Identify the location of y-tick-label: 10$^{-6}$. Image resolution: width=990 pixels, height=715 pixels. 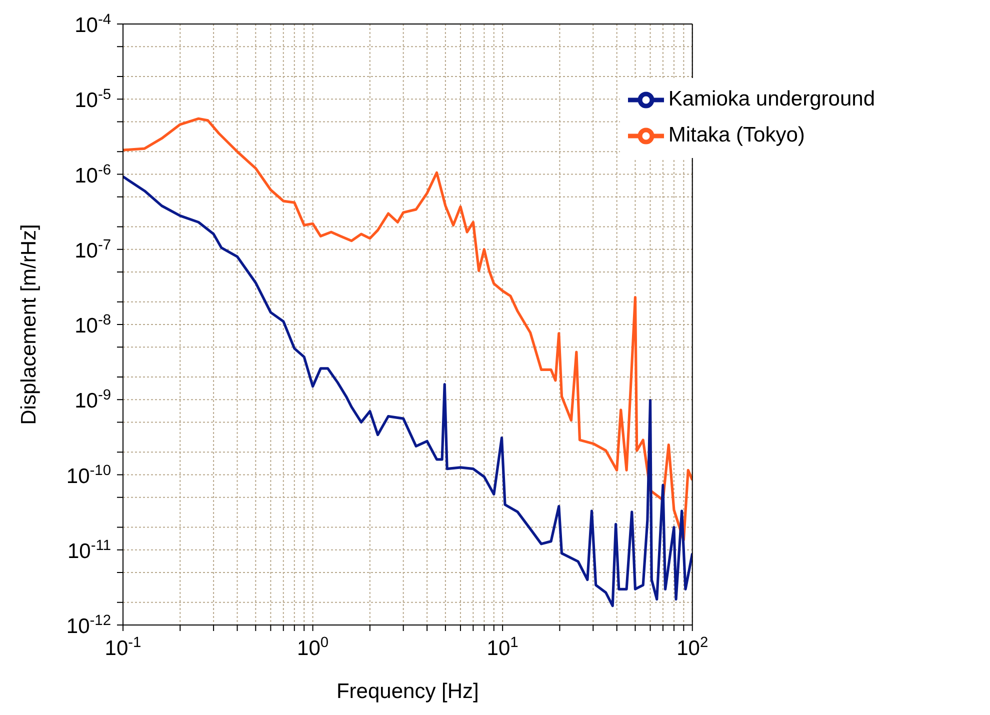
(92, 175).